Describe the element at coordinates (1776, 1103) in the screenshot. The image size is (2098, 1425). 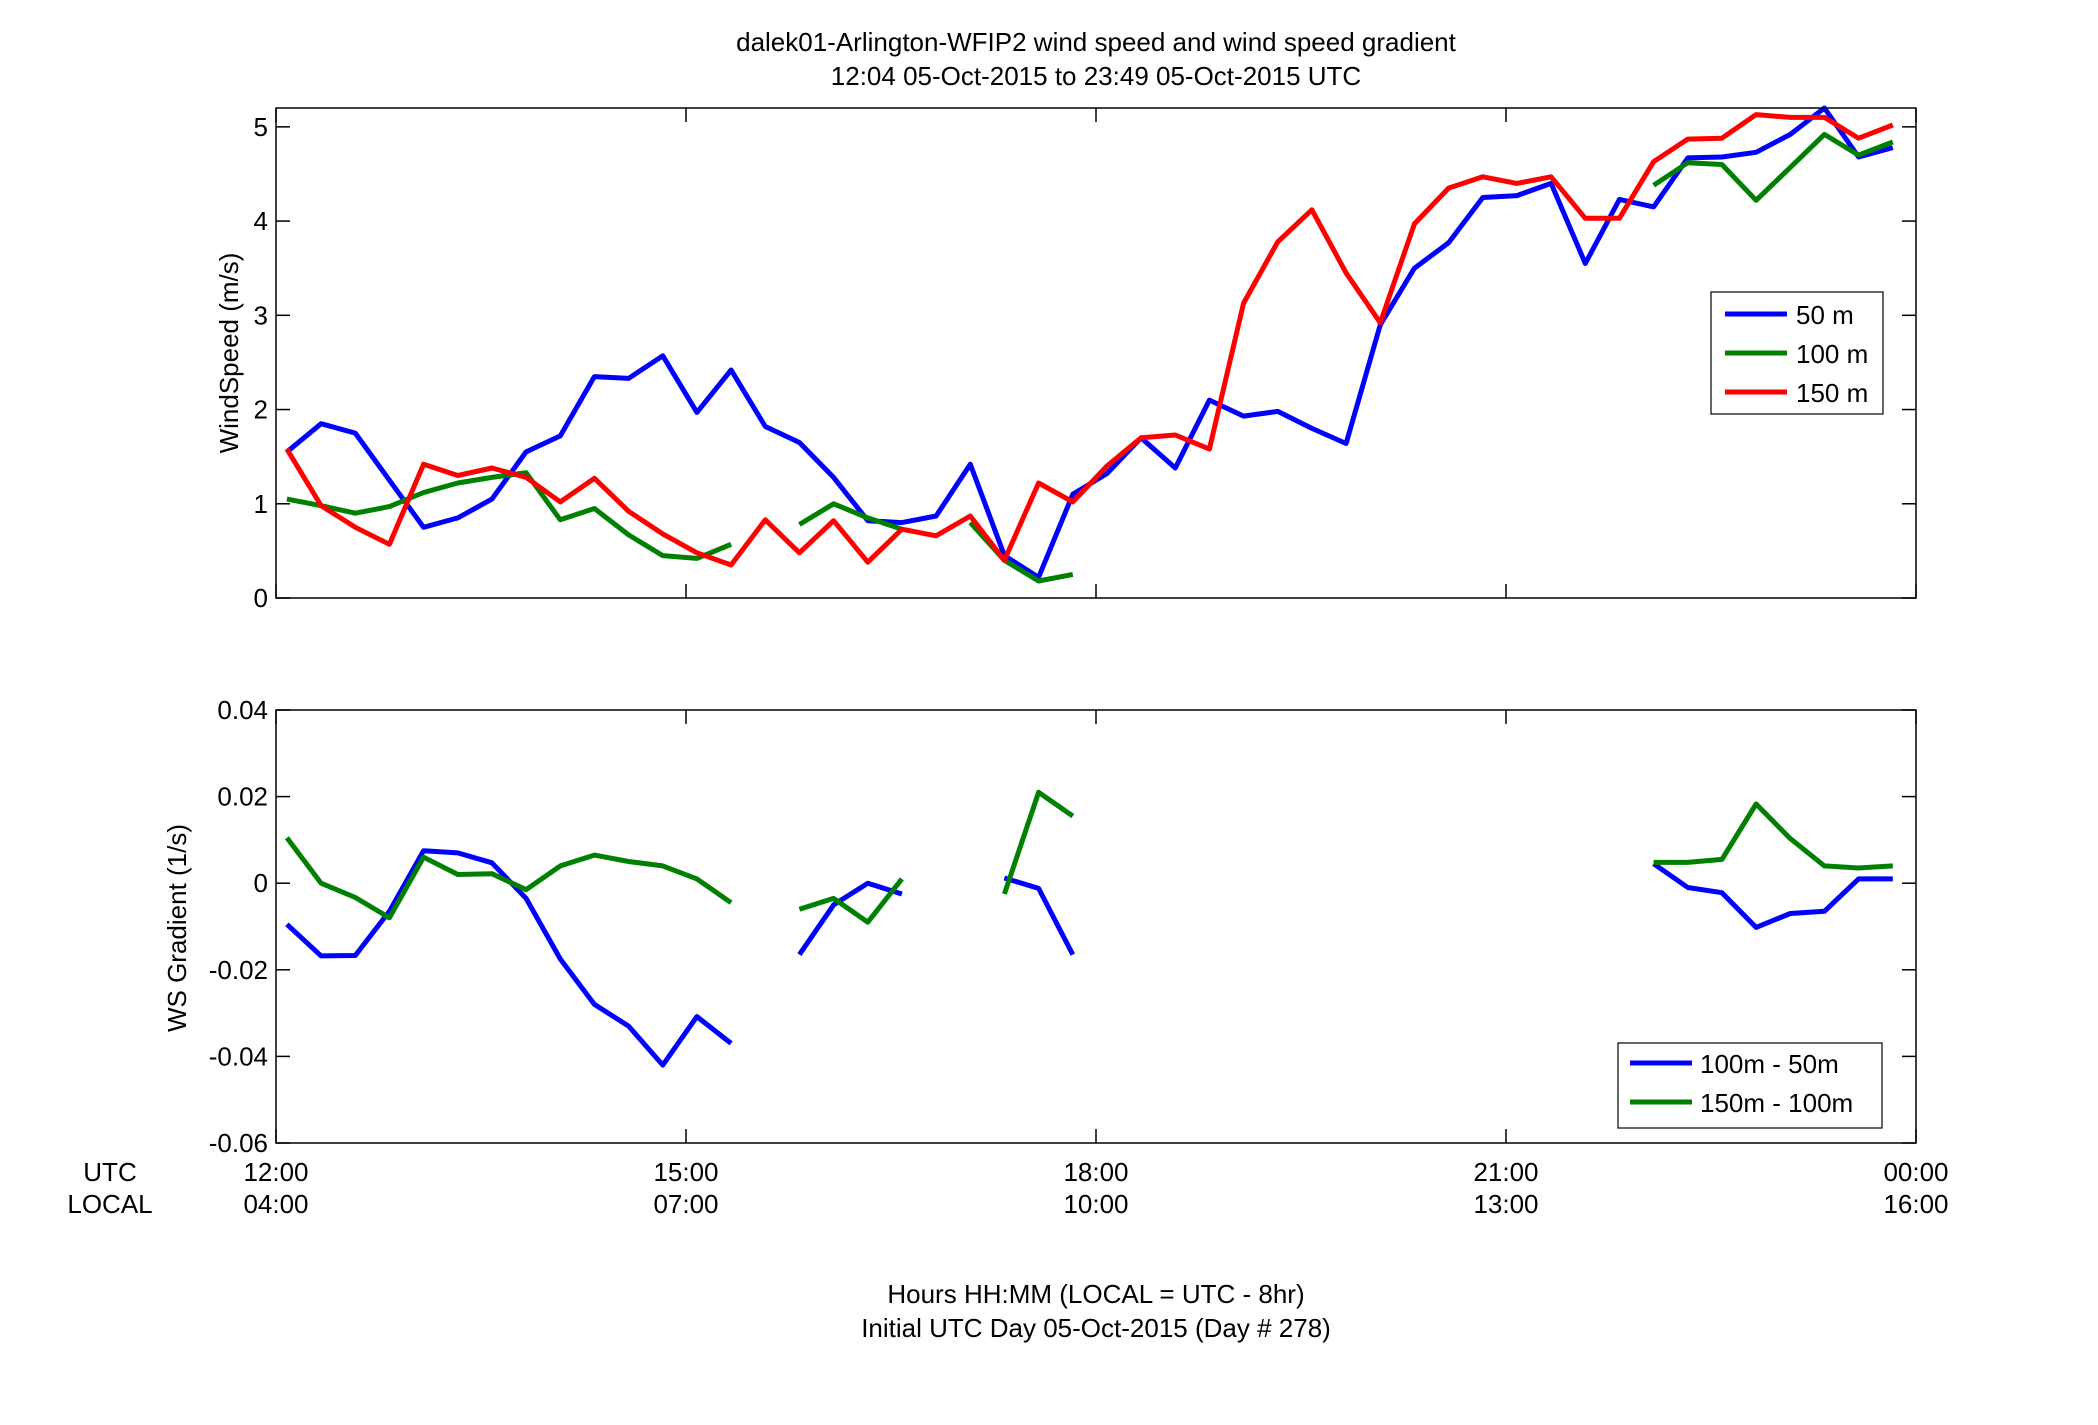
I see `legend-label-150m-100m: 150m - 100m` at that location.